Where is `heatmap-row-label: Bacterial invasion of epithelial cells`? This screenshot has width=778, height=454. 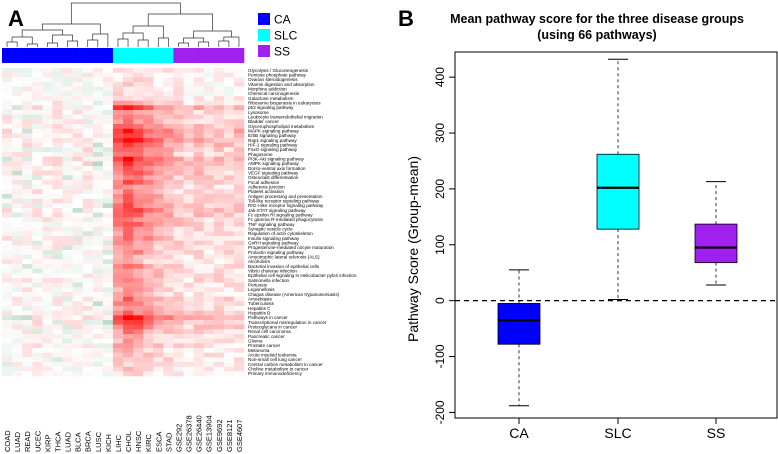 heatmap-row-label: Bacterial invasion of epithelial cells is located at coordinates (284, 266).